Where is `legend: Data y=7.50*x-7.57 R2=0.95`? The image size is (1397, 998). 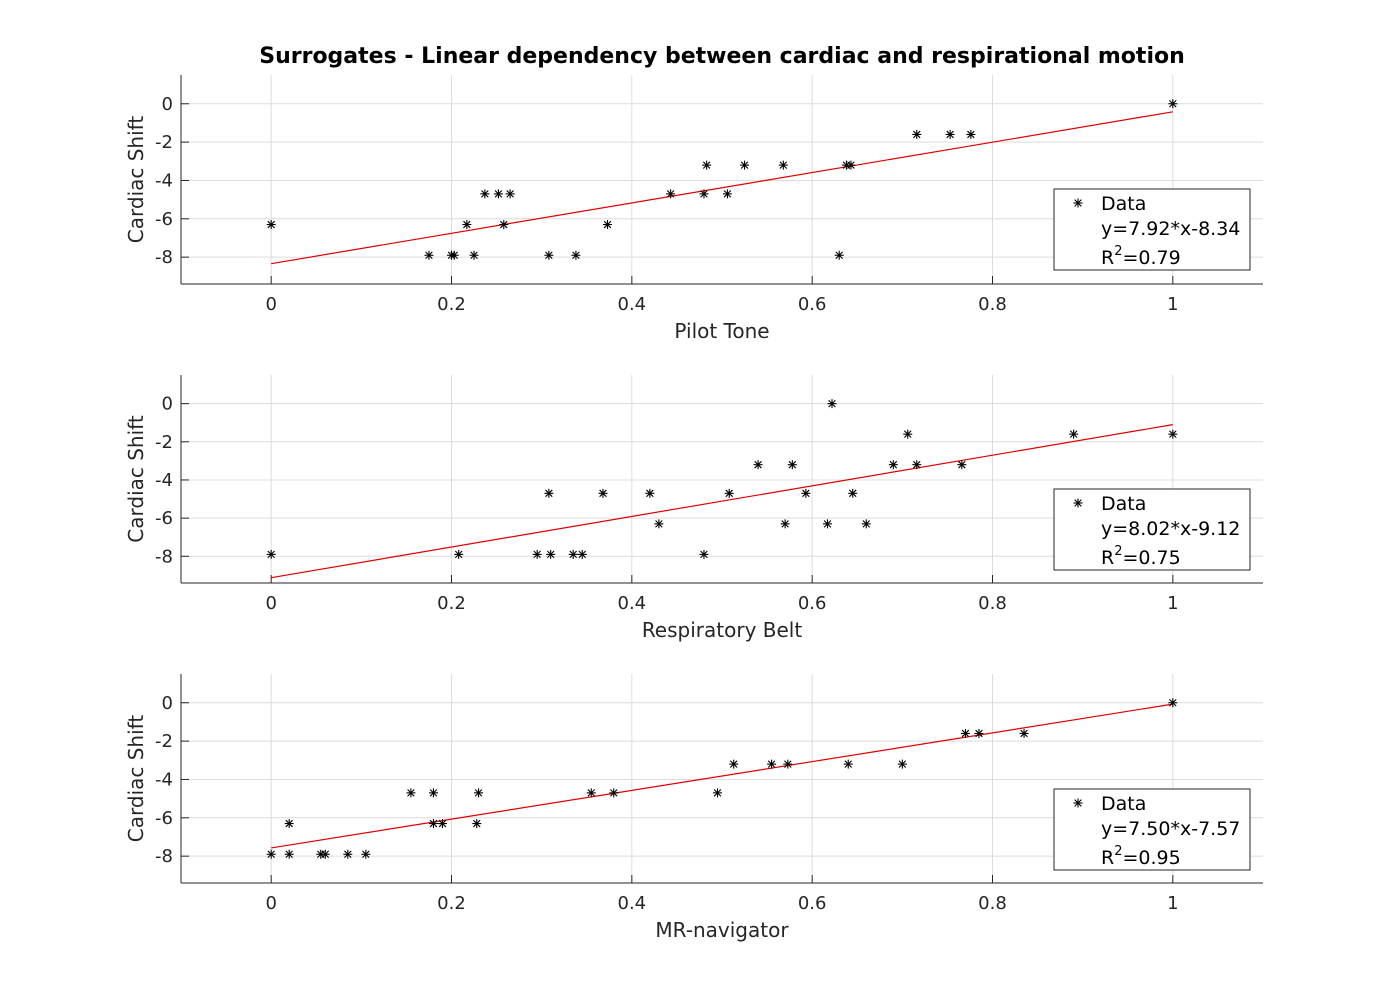
legend: Data y=7.50*x-7.57 R2=0.95 is located at coordinates (1152, 829).